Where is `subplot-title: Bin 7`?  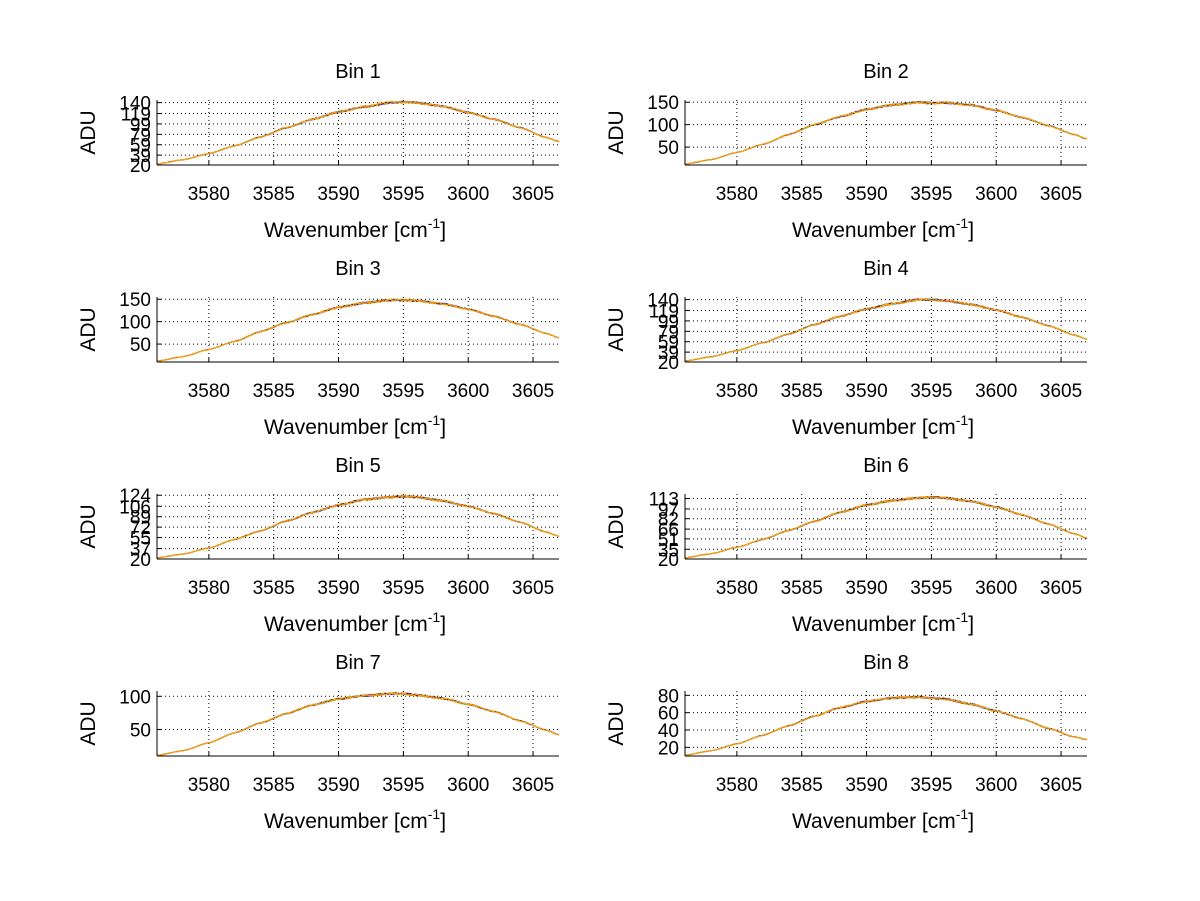
subplot-title: Bin 7 is located at coordinates (358, 663).